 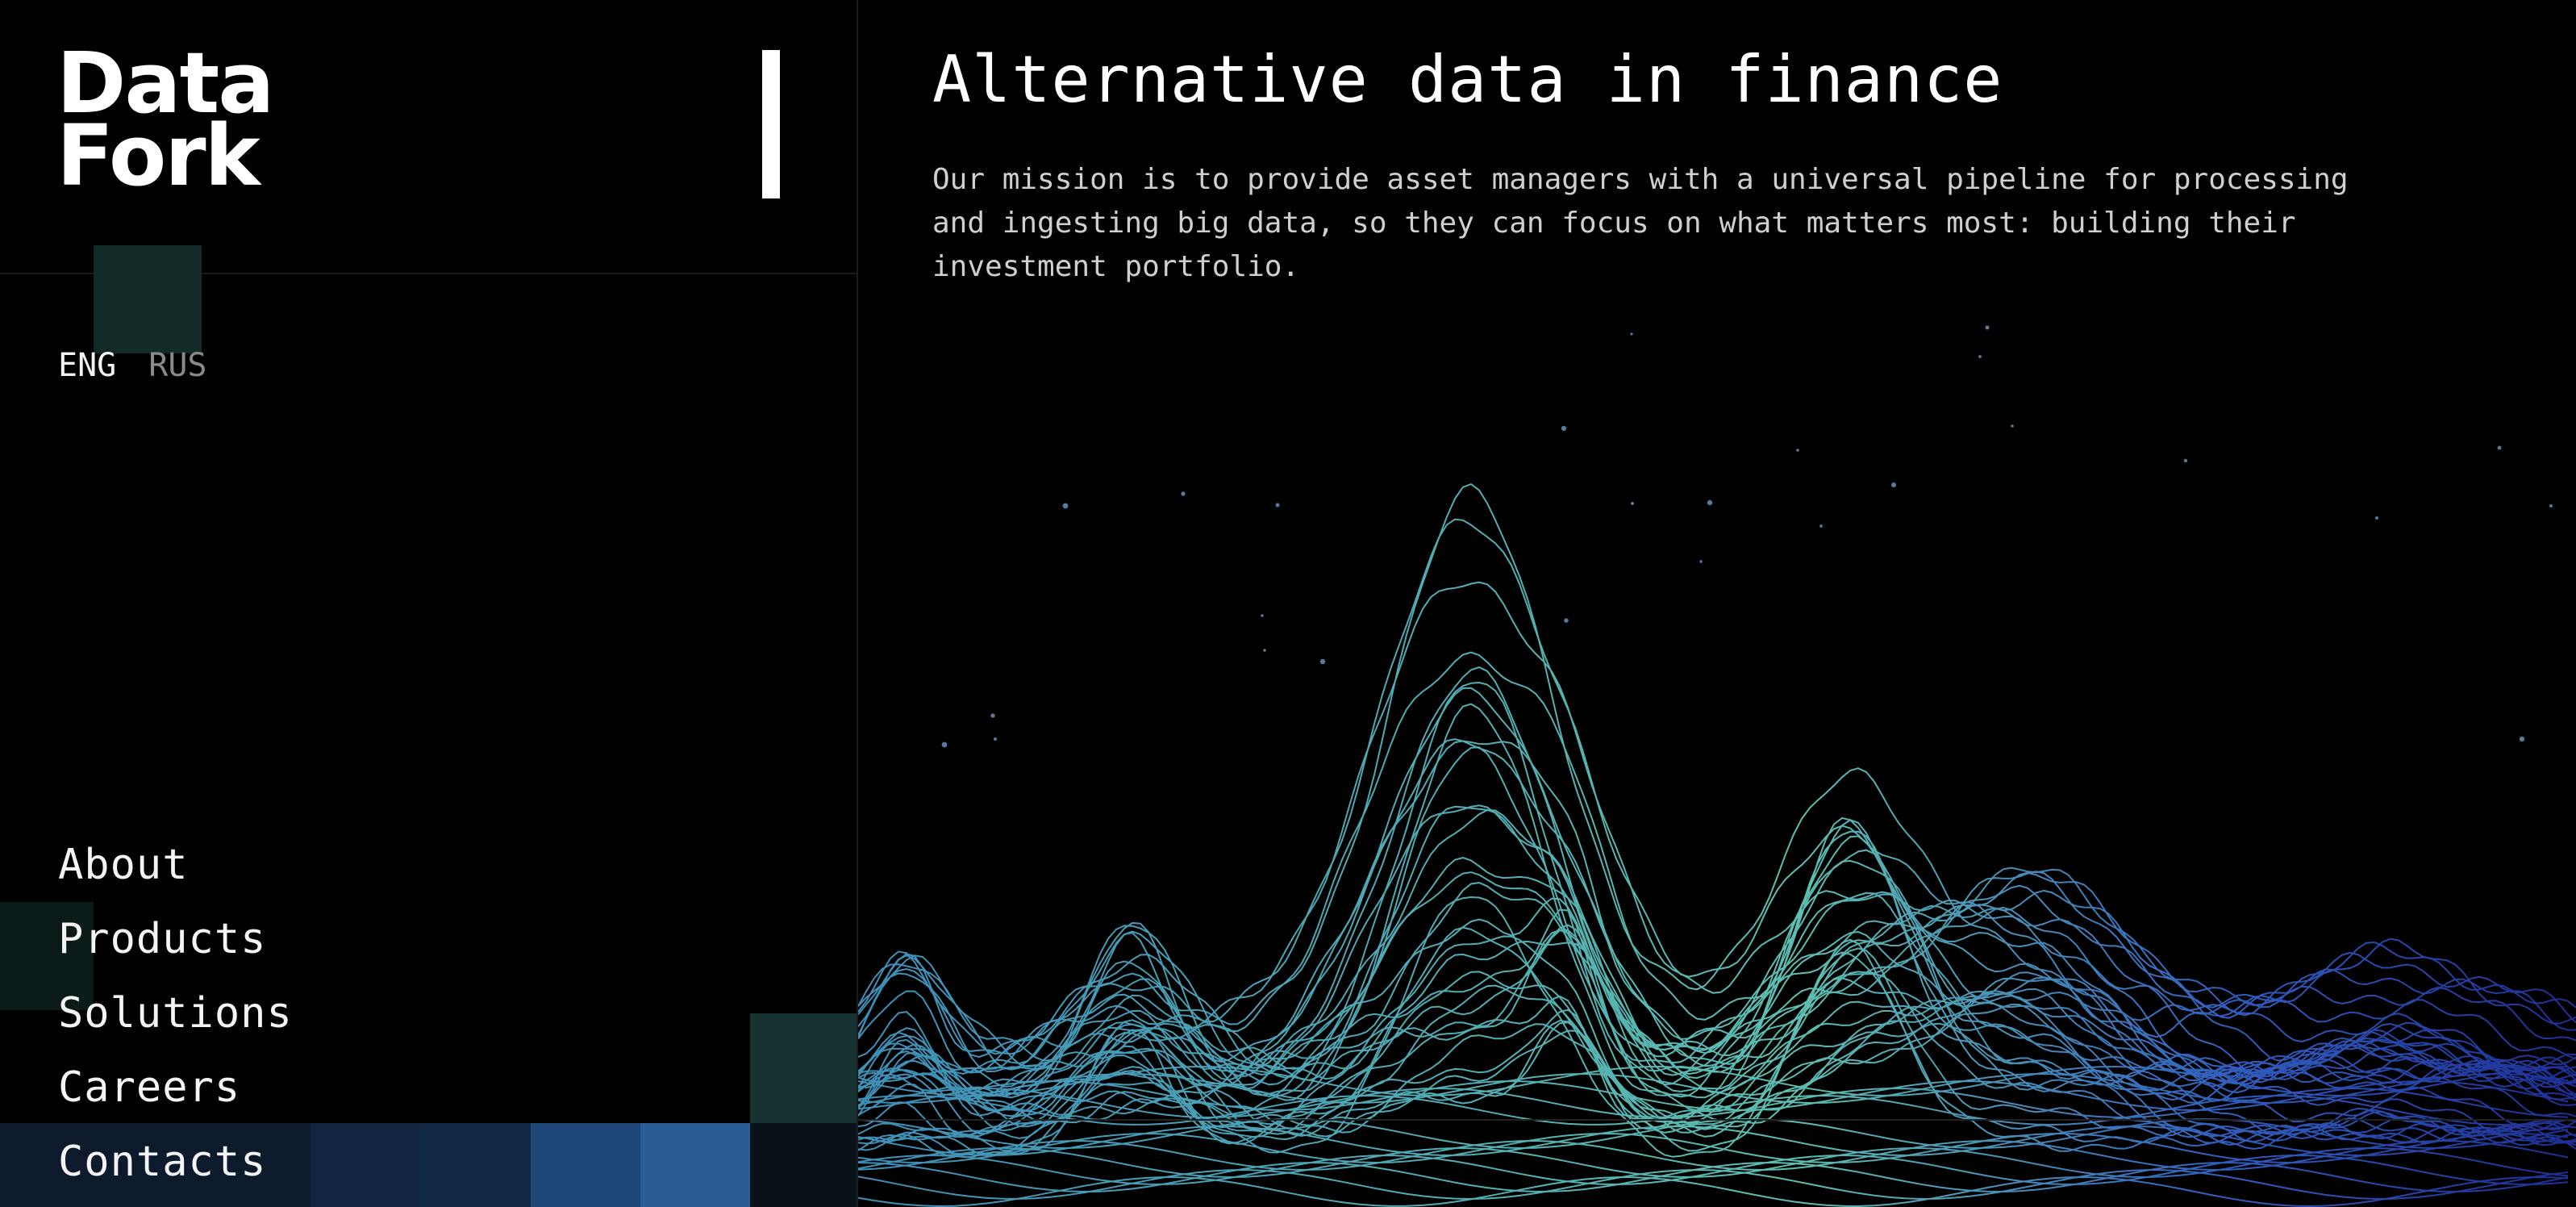 What do you see at coordinates (158, 155) in the screenshot?
I see `logo-line-2: Fork` at bounding box center [158, 155].